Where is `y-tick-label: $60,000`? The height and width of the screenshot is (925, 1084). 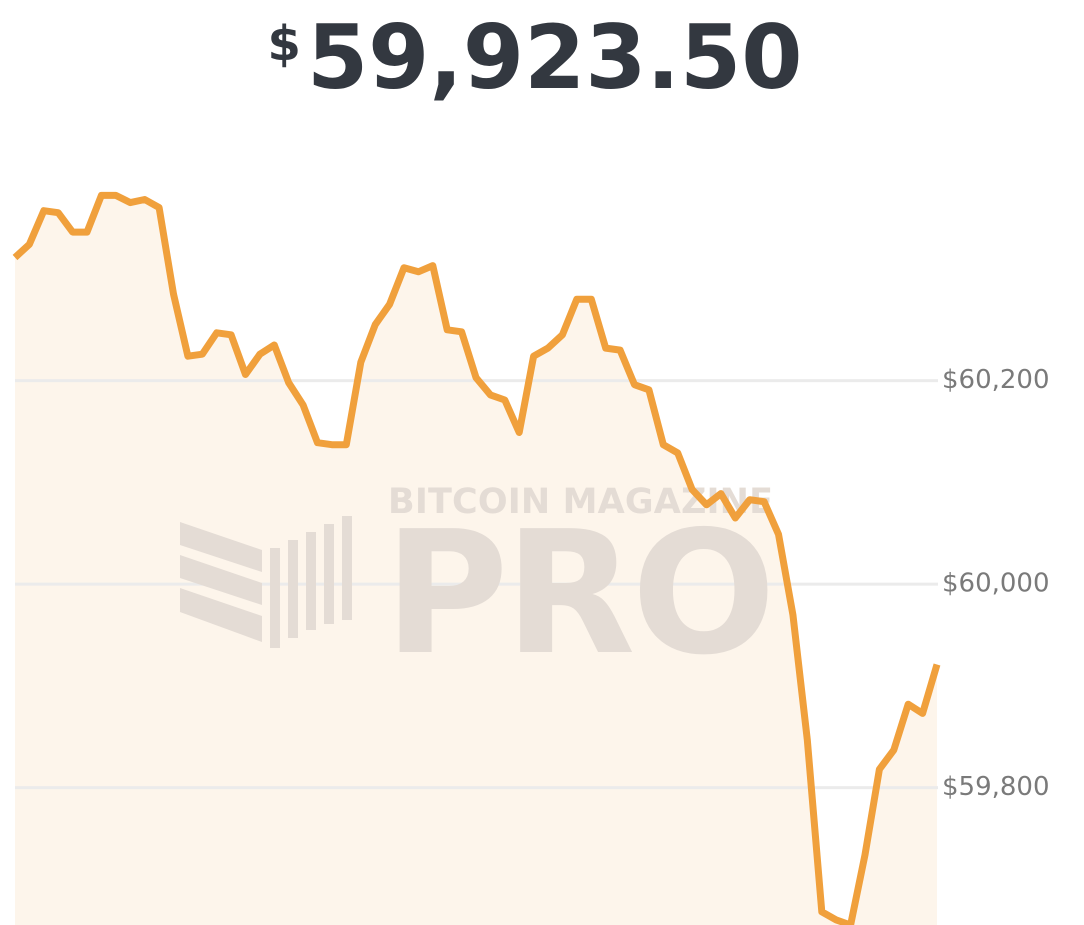 y-tick-label: $60,000 is located at coordinates (996, 584).